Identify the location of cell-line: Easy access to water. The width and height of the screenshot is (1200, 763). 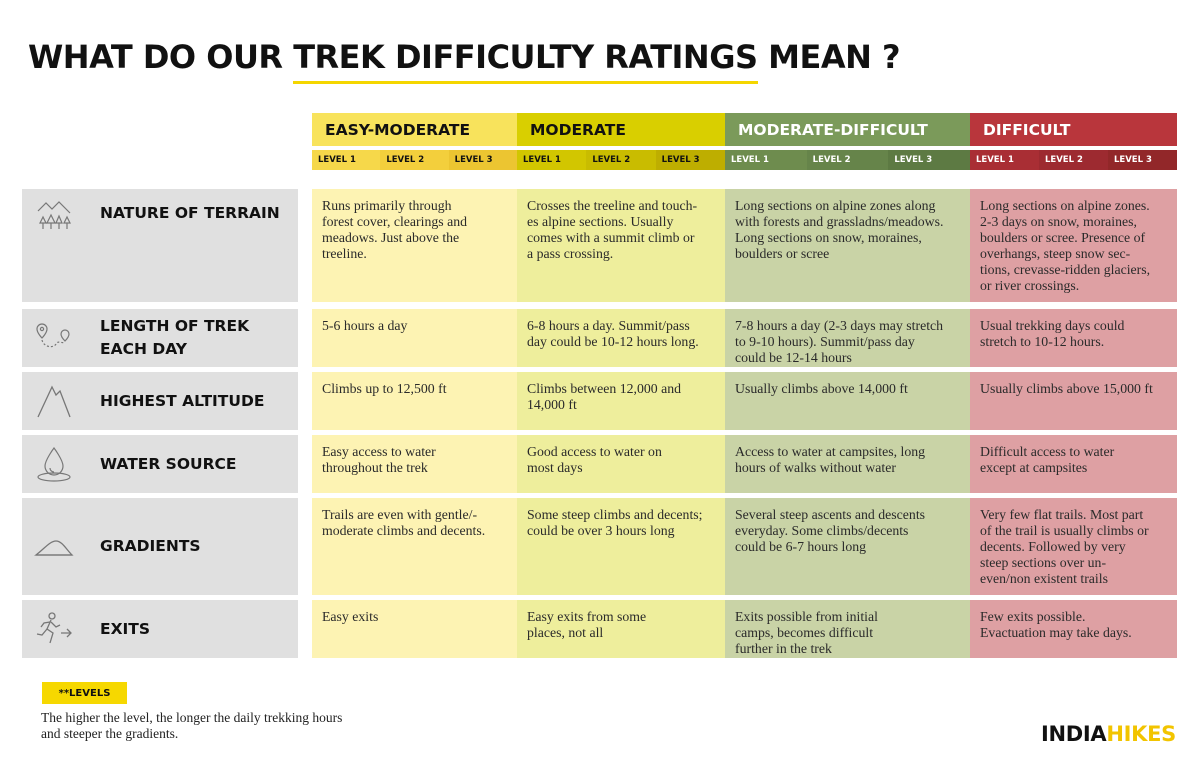
(379, 451).